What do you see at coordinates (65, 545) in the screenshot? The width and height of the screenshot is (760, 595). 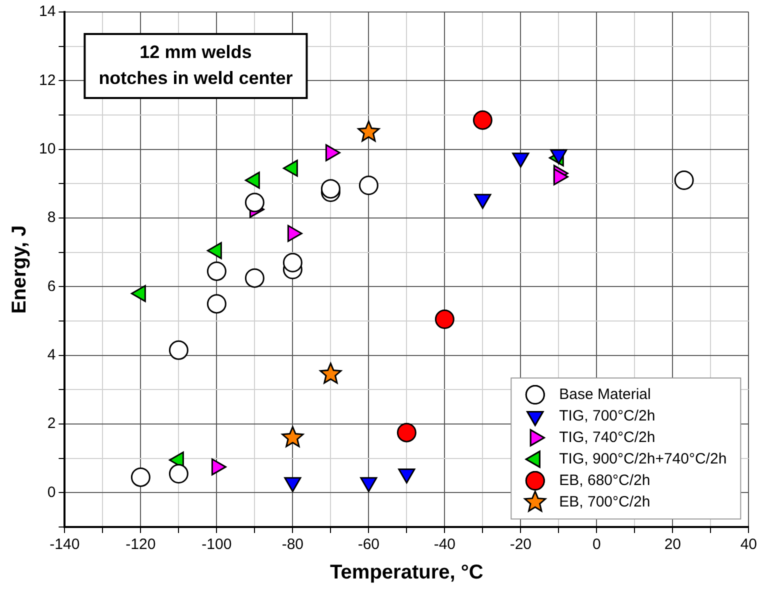 I see `x-tick-label: -140` at bounding box center [65, 545].